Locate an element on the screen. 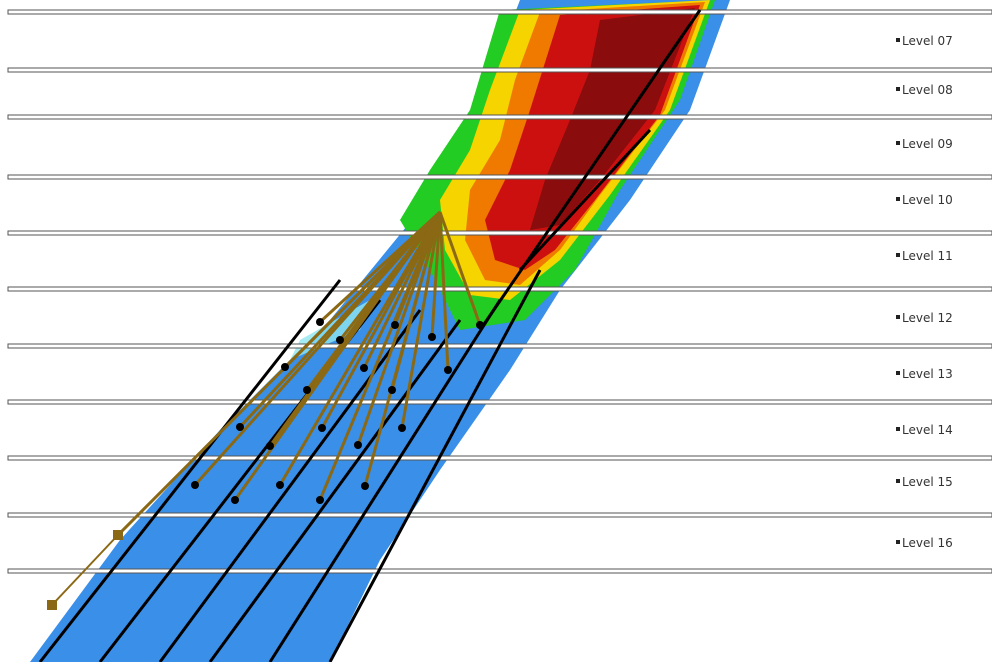 Image resolution: width=992 pixels, height=666 pixels. drillhole-collars is located at coordinates (85, 570).